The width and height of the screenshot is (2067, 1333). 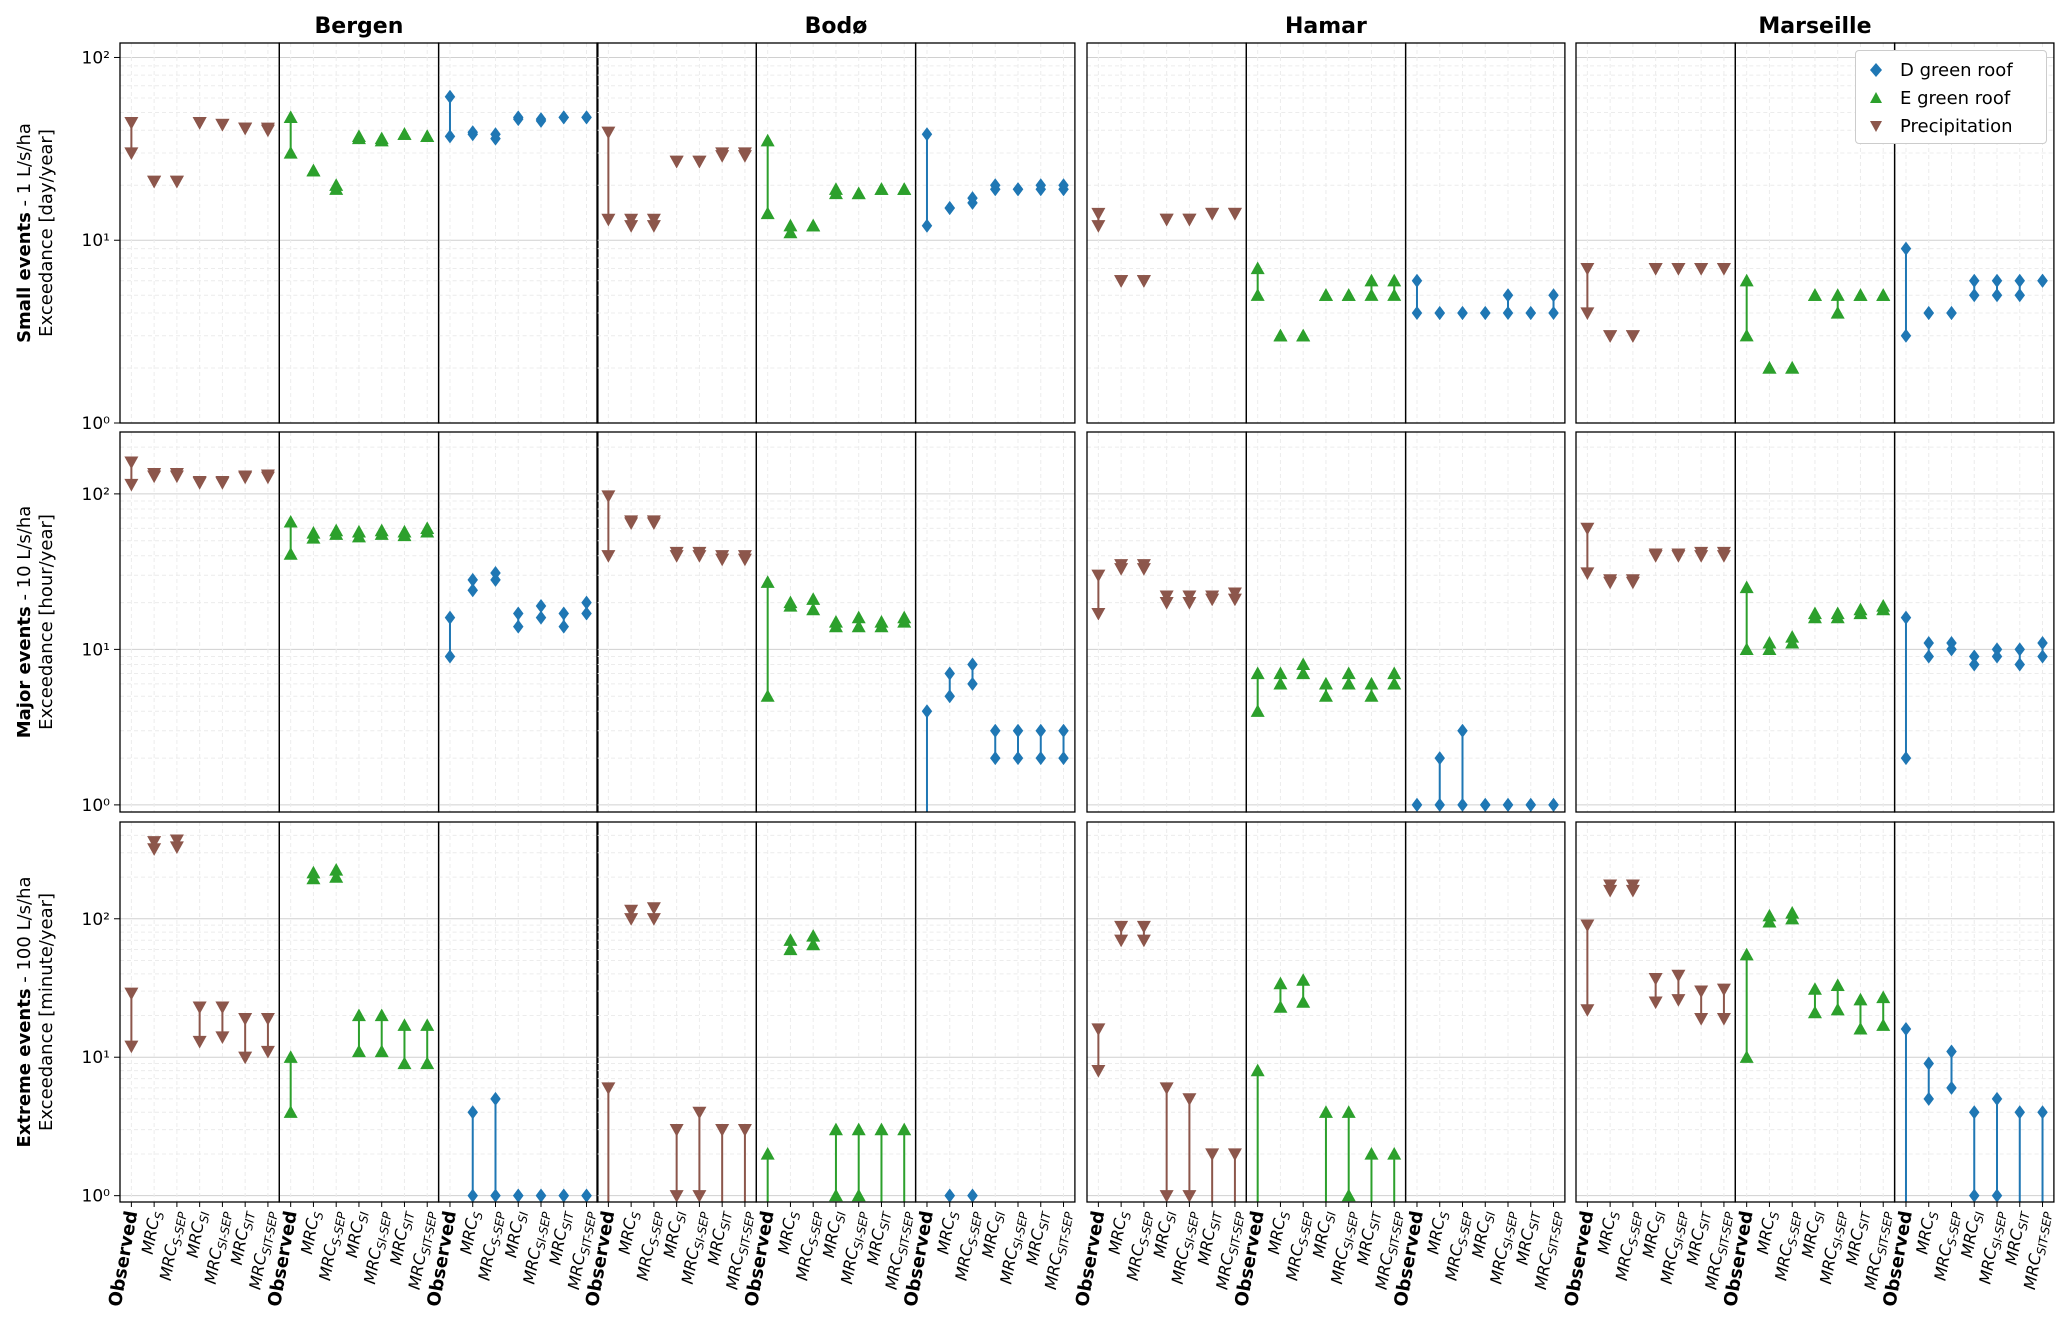 What do you see at coordinates (1876, 126) in the screenshot?
I see `triangle-down-marker-icon` at bounding box center [1876, 126].